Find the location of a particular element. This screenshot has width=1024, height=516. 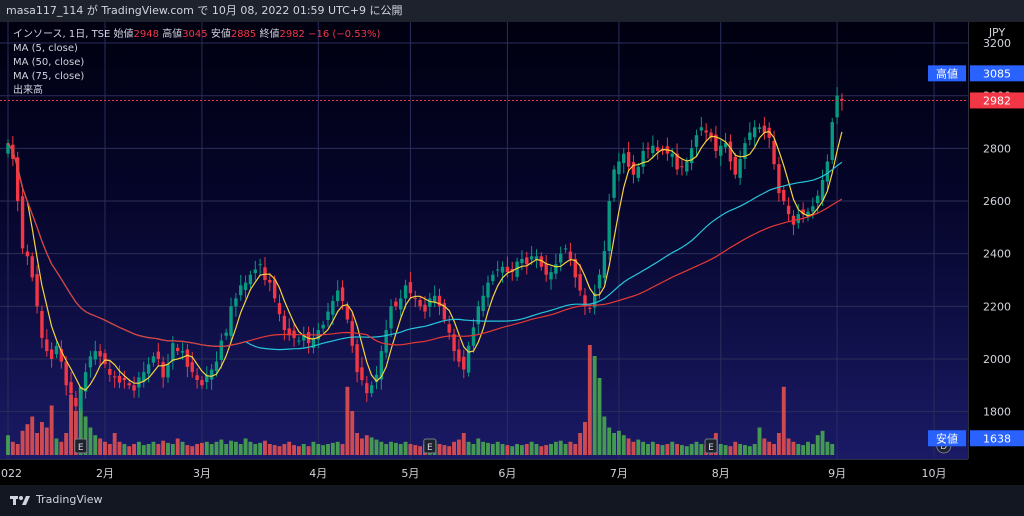

legend-ma75: MA (75, close) is located at coordinates (49, 76).